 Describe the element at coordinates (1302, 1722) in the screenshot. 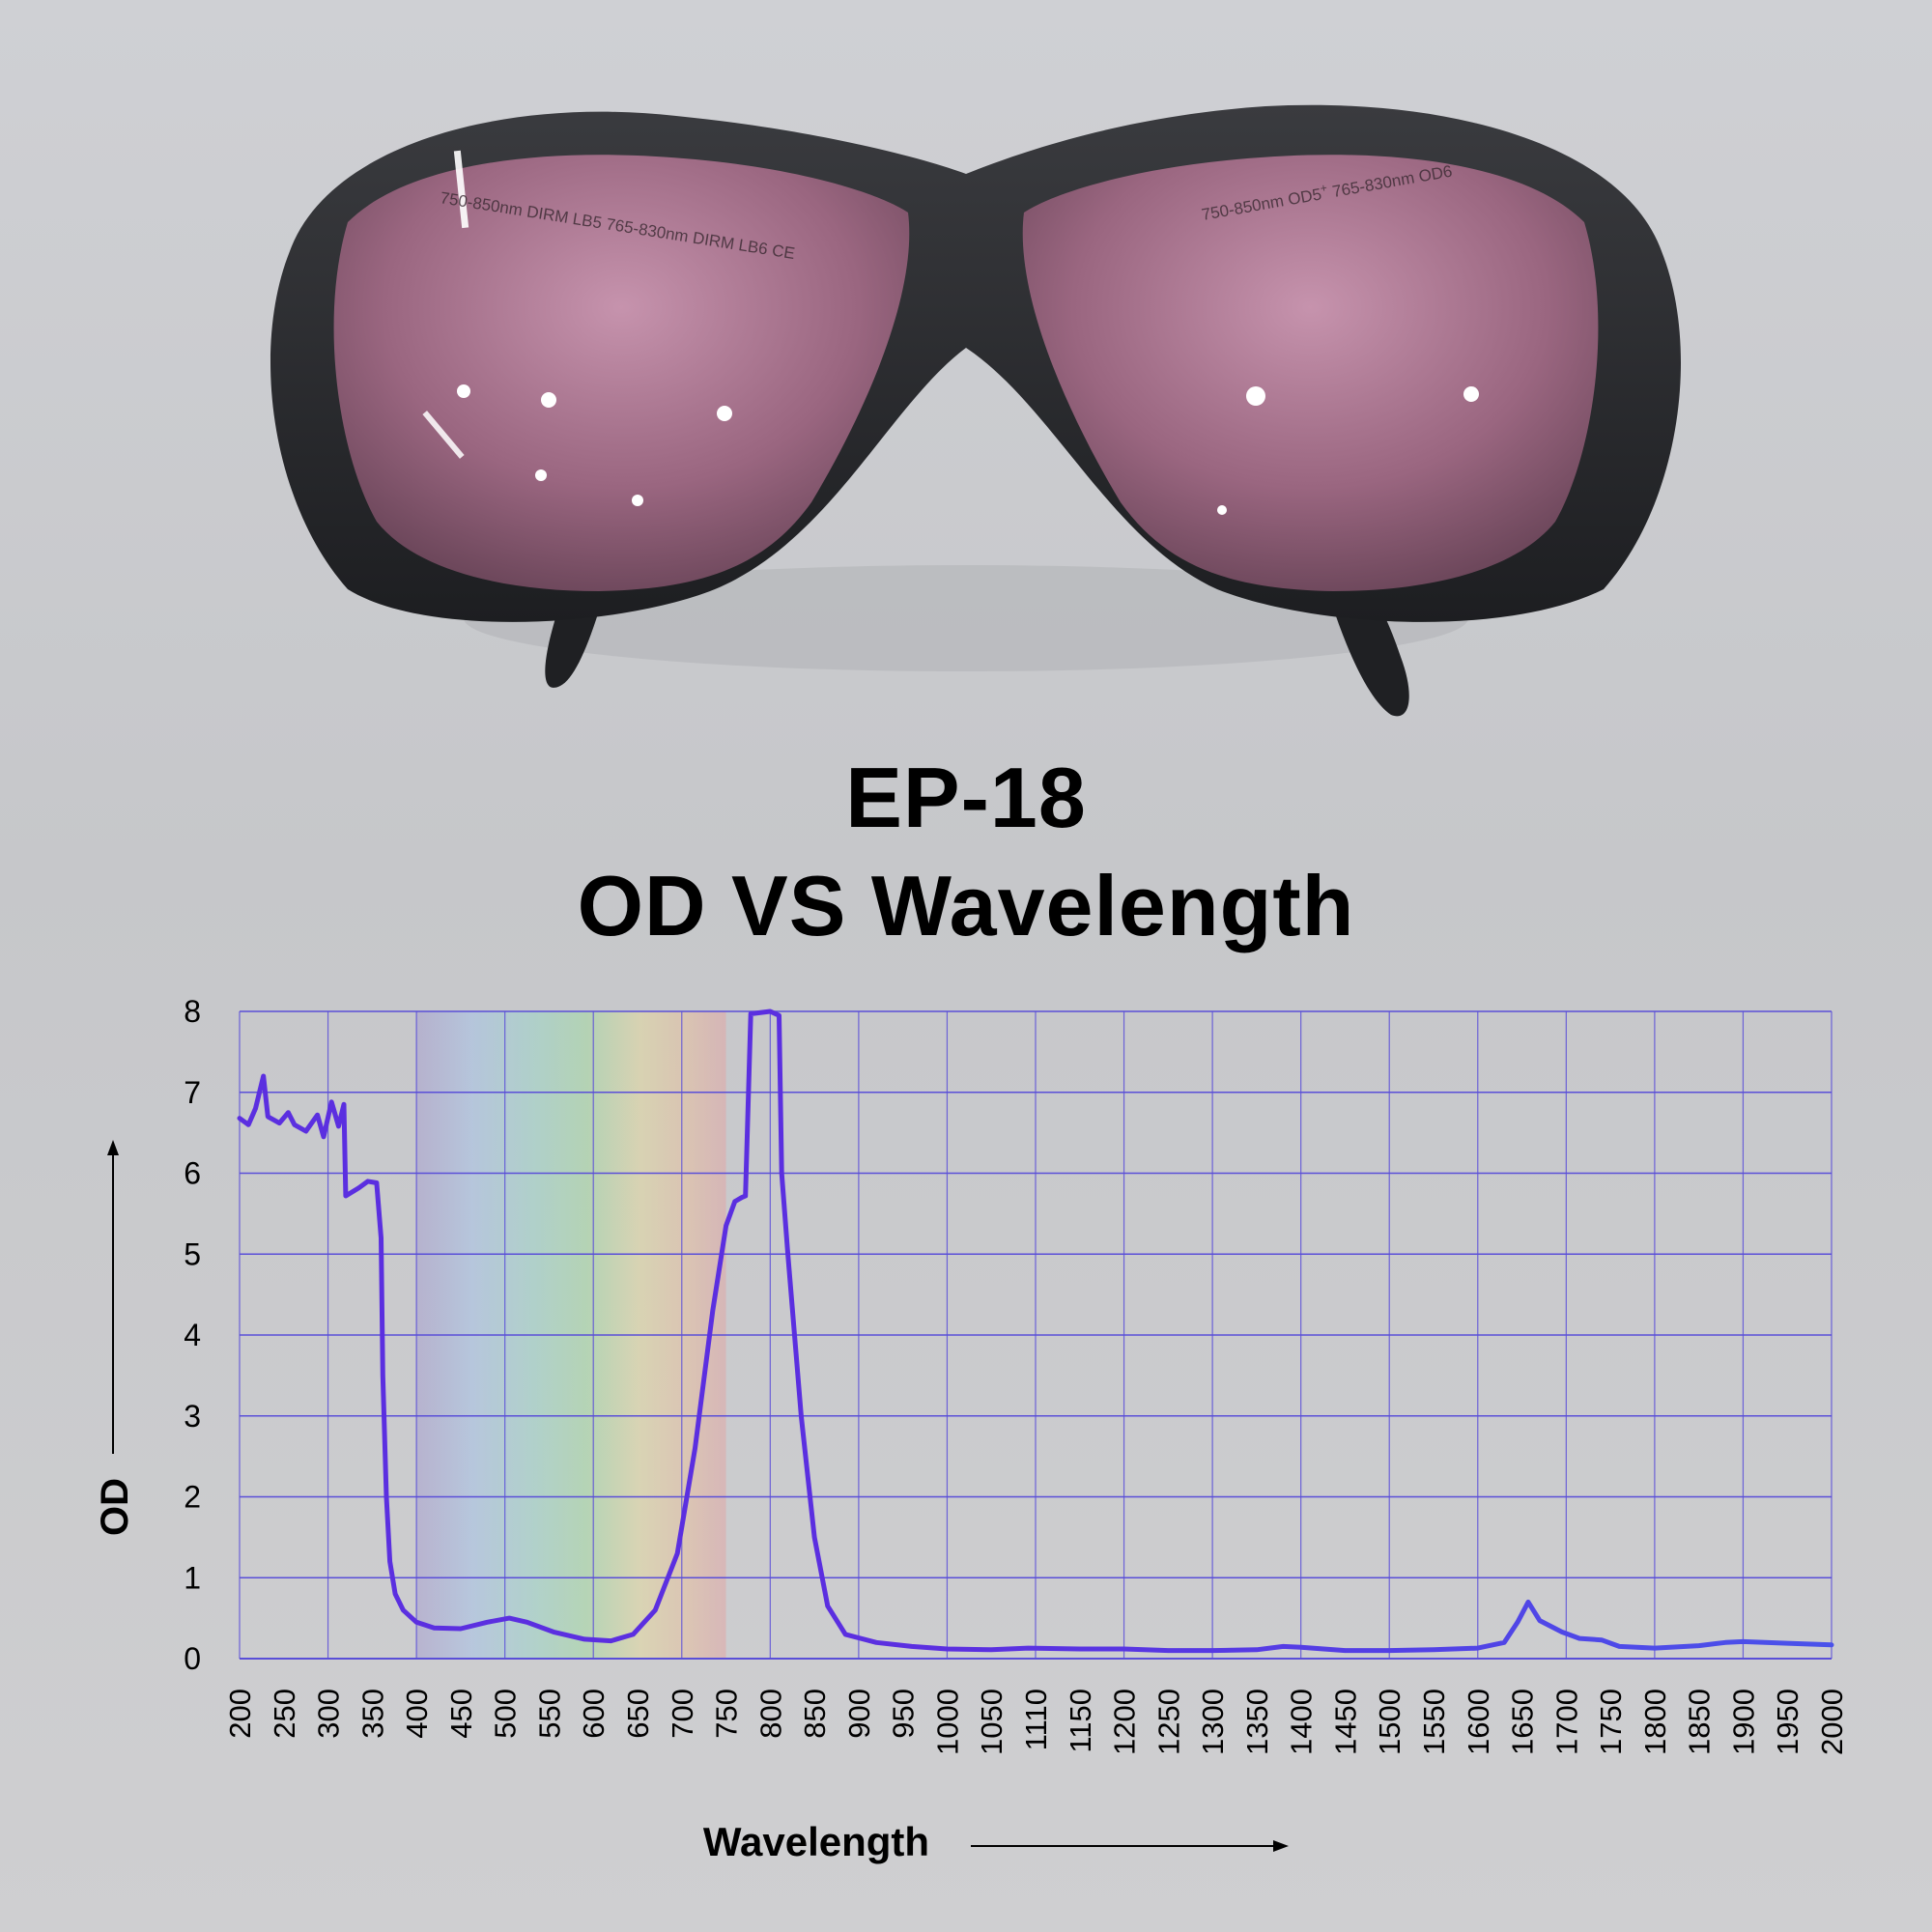

I see `x-tick-label: 1400` at that location.